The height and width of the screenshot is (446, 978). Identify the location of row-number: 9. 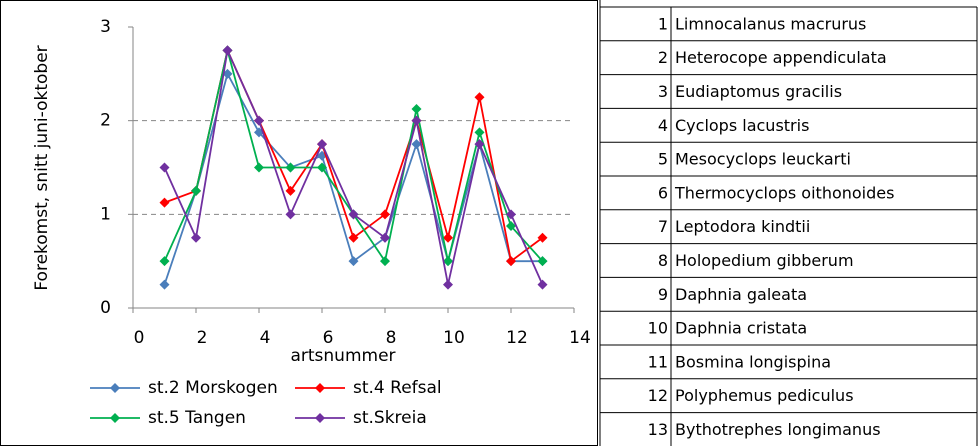
(663, 294).